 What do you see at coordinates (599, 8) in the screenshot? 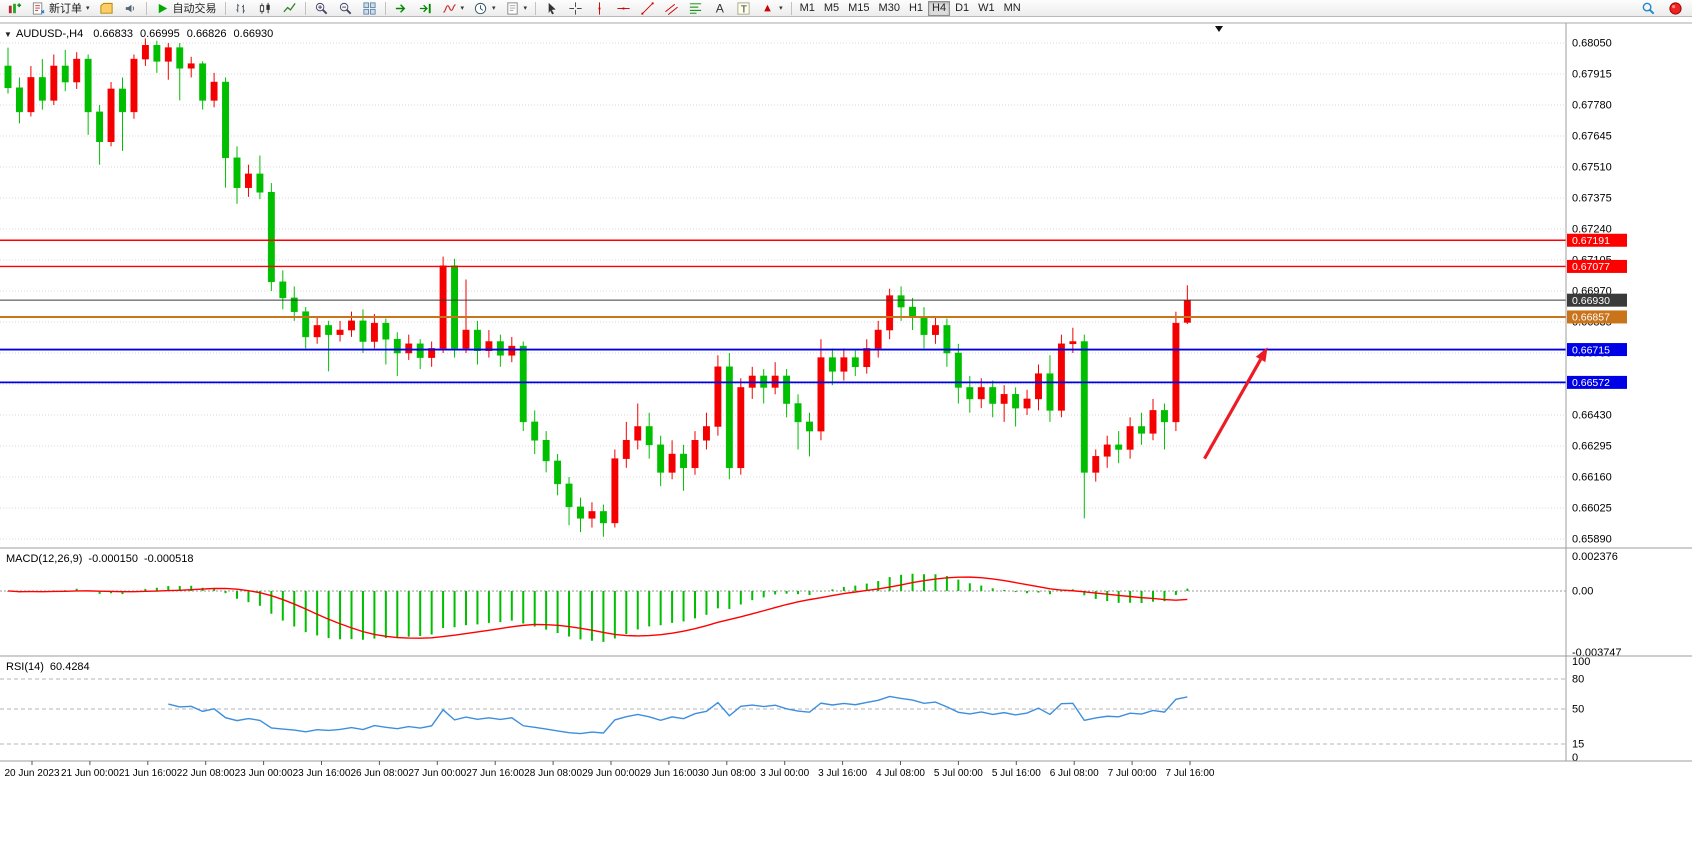
I see `vertical-line-button` at bounding box center [599, 8].